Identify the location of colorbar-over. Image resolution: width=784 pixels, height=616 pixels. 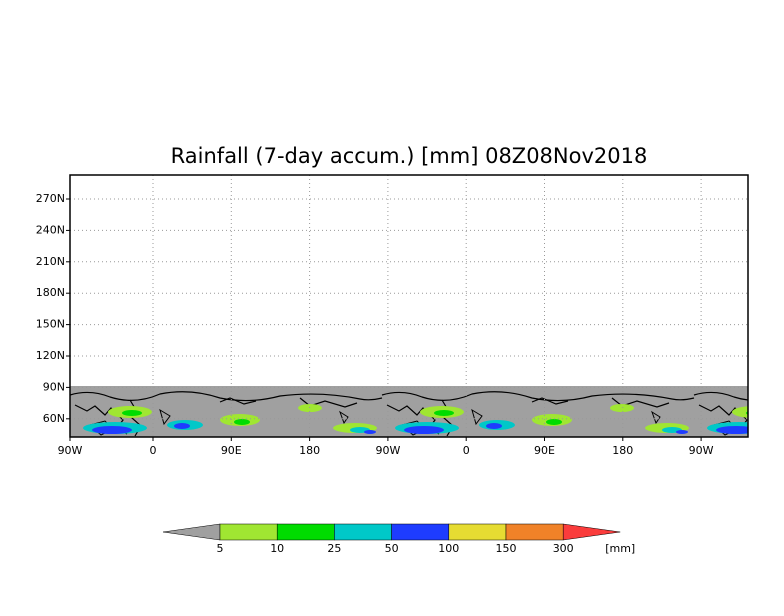
(591, 532).